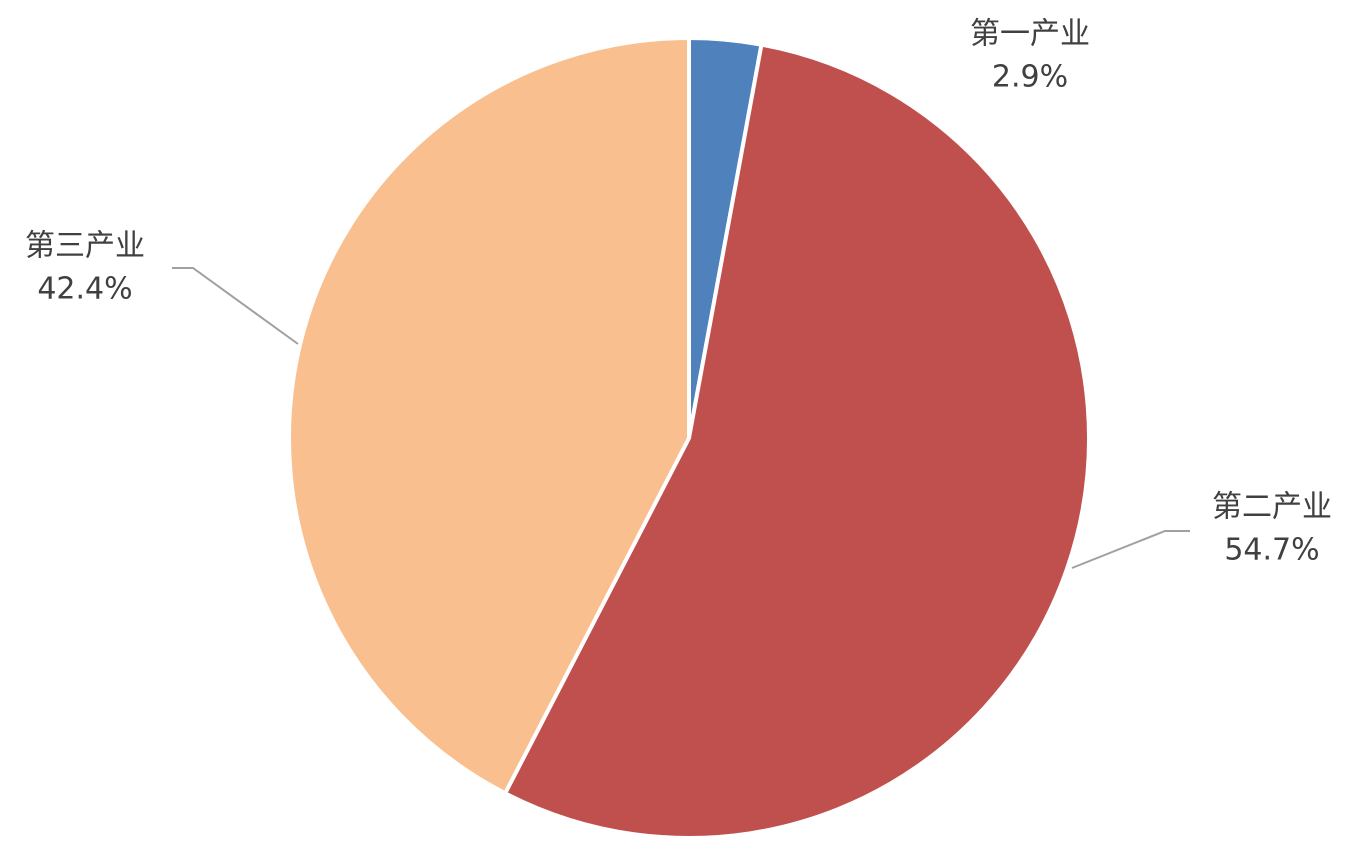 Image resolution: width=1356 pixels, height=850 pixels. I want to click on slice-label: 第二产业, so click(1272, 507).